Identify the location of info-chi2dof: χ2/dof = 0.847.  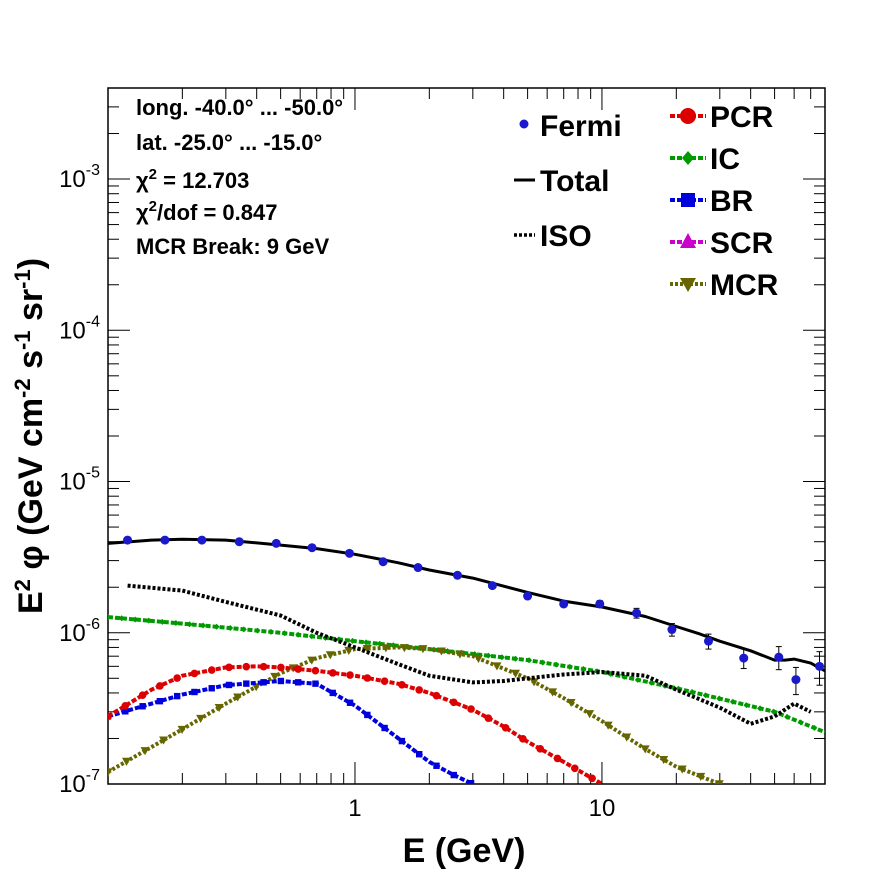
(206, 211).